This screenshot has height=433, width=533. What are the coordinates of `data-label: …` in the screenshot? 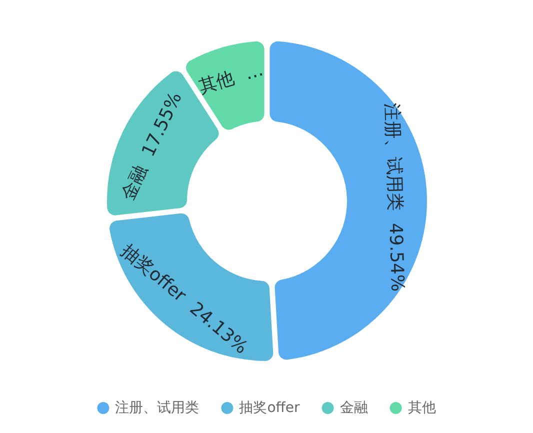 It's located at (254, 71).